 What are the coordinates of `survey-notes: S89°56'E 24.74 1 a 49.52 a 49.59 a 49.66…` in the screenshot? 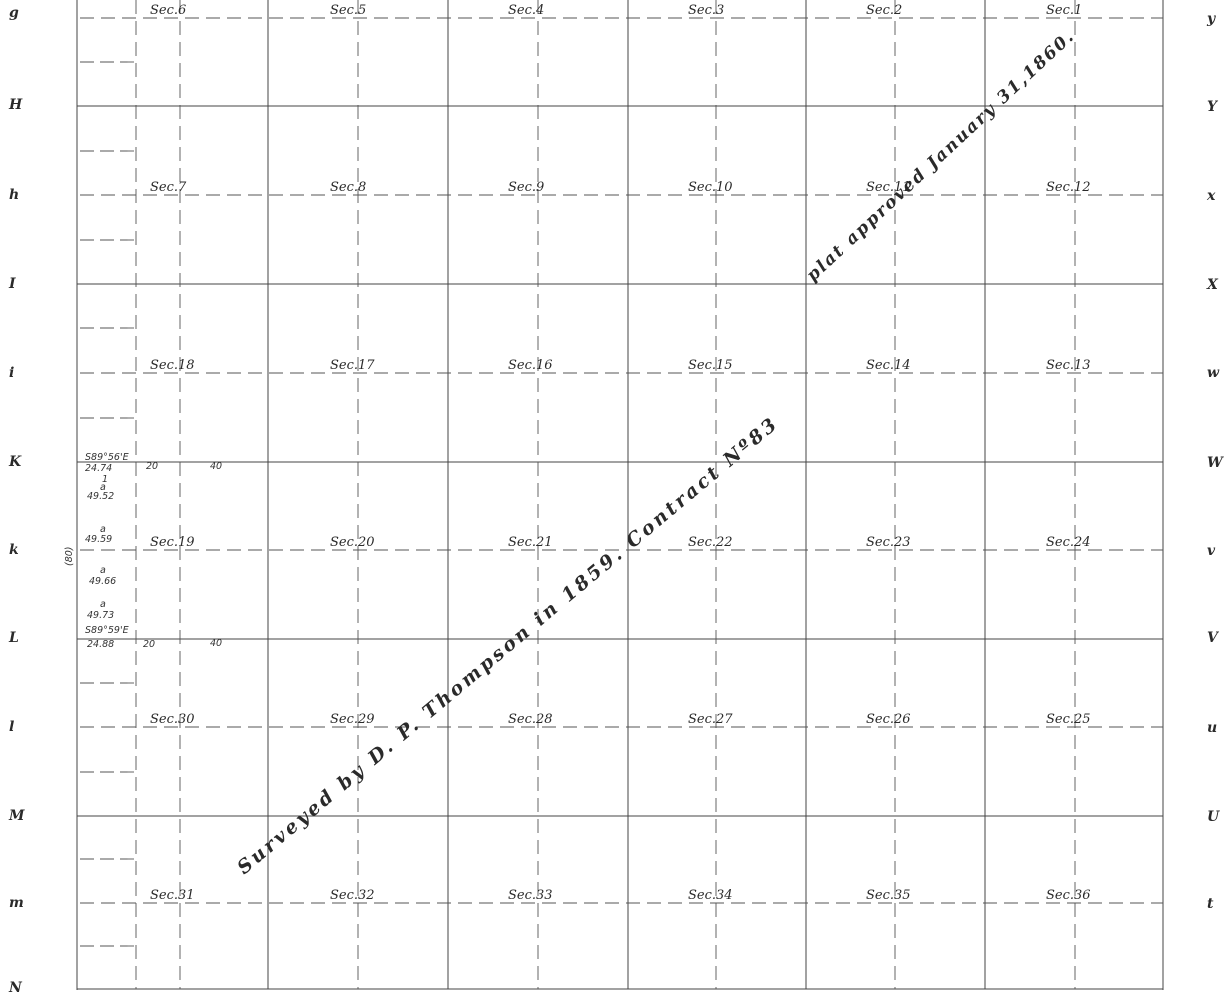 It's located at (143, 551).